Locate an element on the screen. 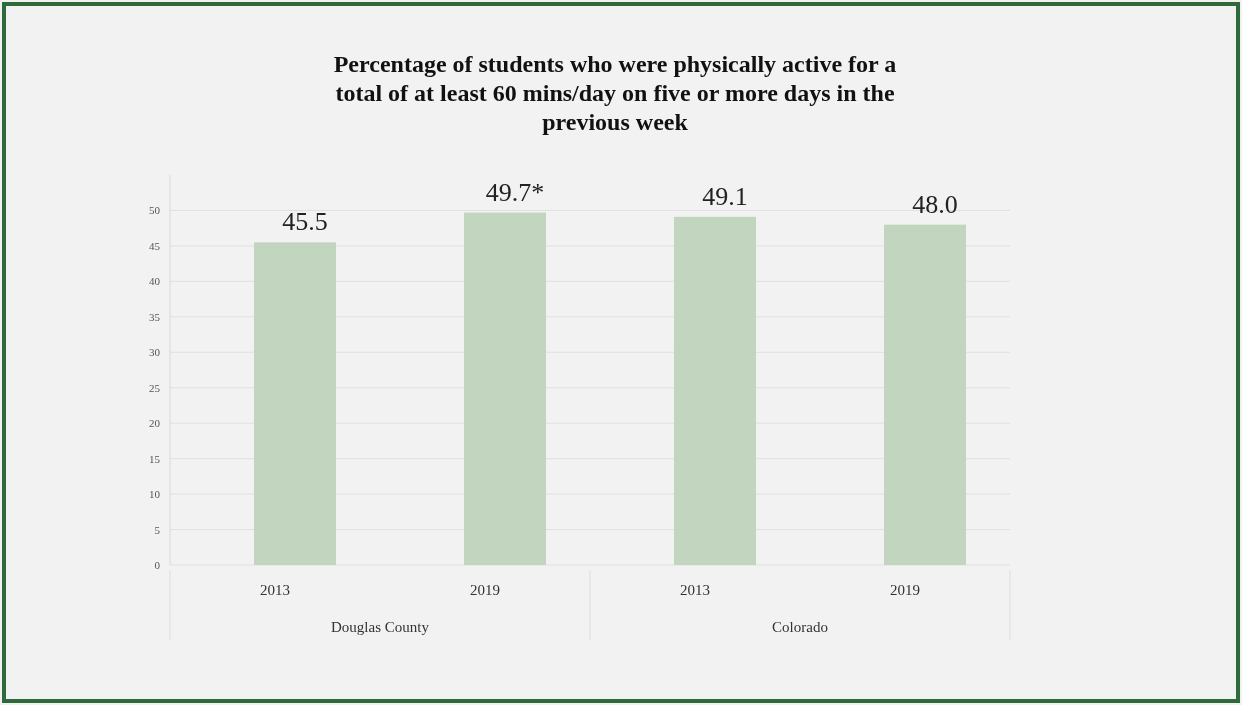 The width and height of the screenshot is (1242, 705). data-label: 45.5 is located at coordinates (305, 222).